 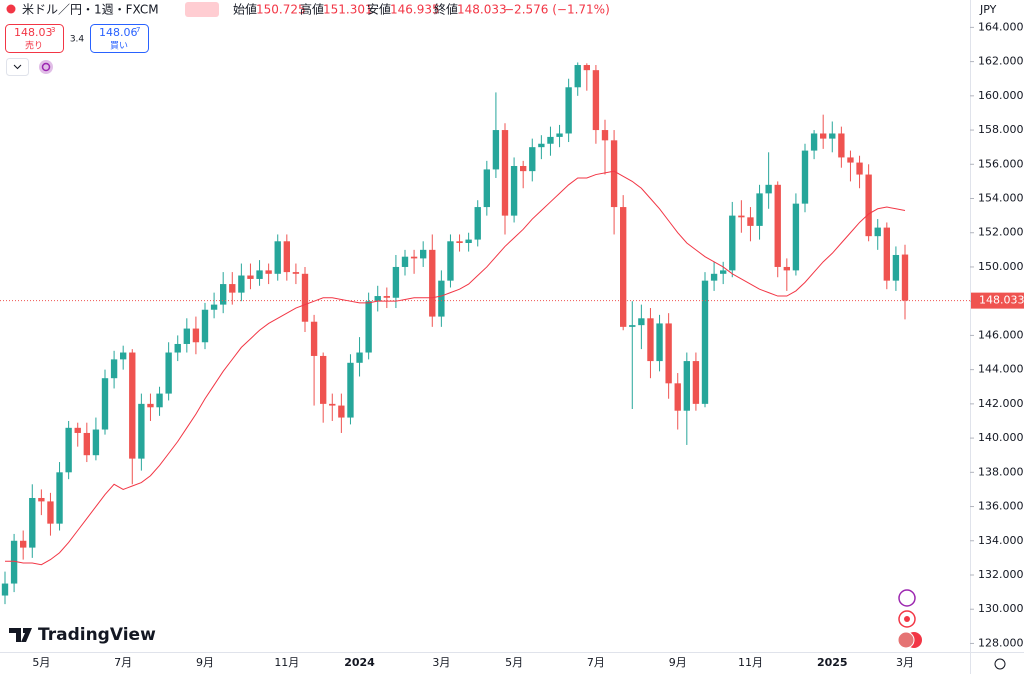 I want to click on y-tick-label: 160.000, so click(x=1001, y=95).